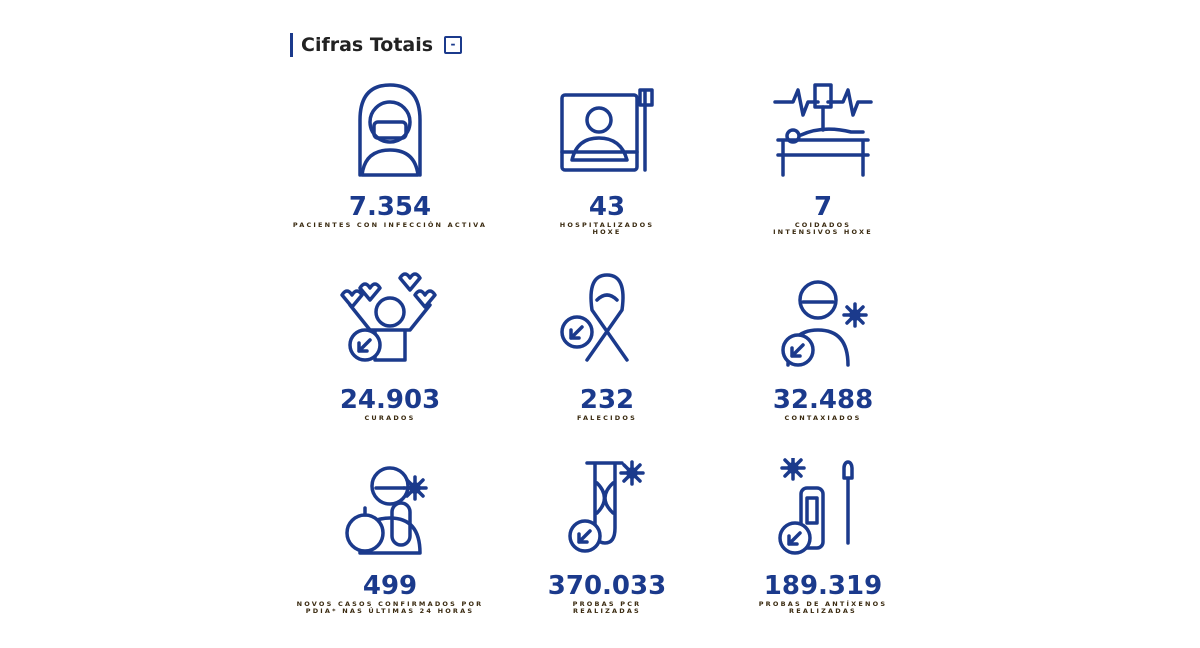 Image resolution: width=1200 pixels, height=648 pixels. I want to click on stat-card: 7.354 PACIENTES CON INFECCIÓN ACTIVA, so click(390, 210).